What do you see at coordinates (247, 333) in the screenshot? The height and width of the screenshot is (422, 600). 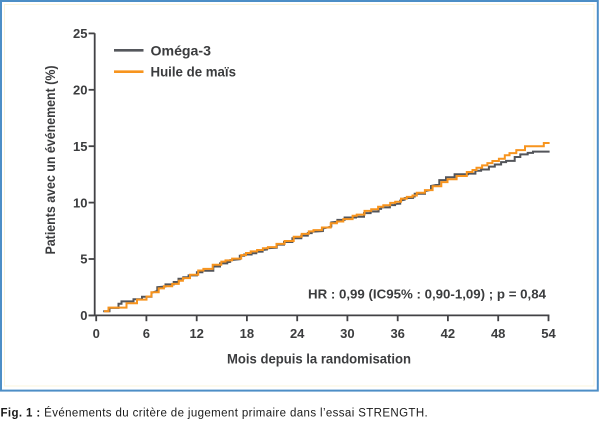 I see `svg-text: 18` at bounding box center [247, 333].